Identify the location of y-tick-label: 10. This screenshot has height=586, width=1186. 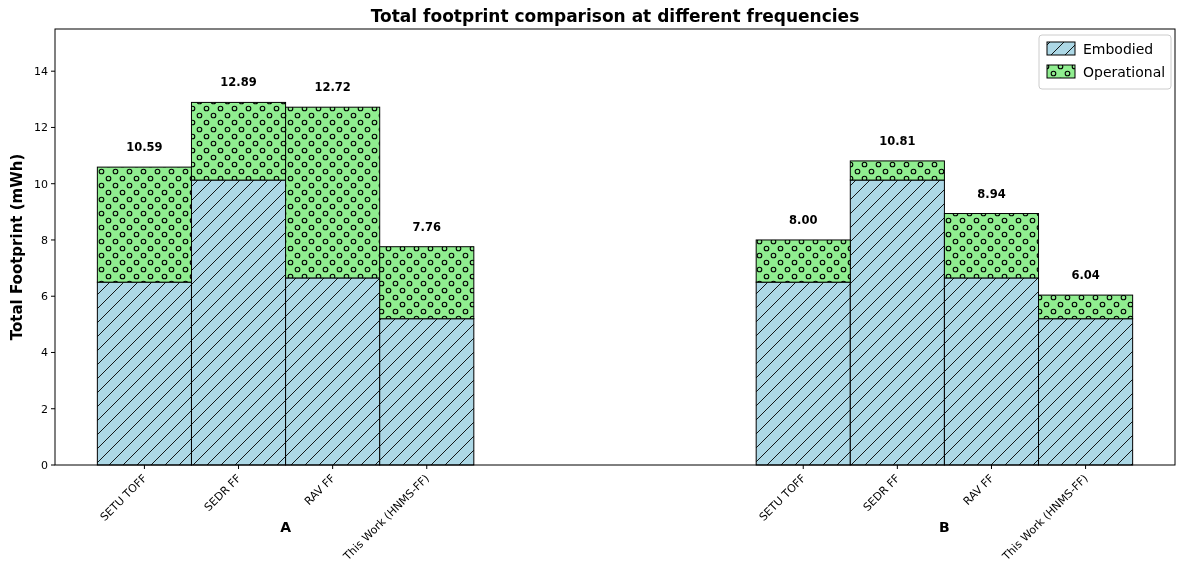
(41, 184).